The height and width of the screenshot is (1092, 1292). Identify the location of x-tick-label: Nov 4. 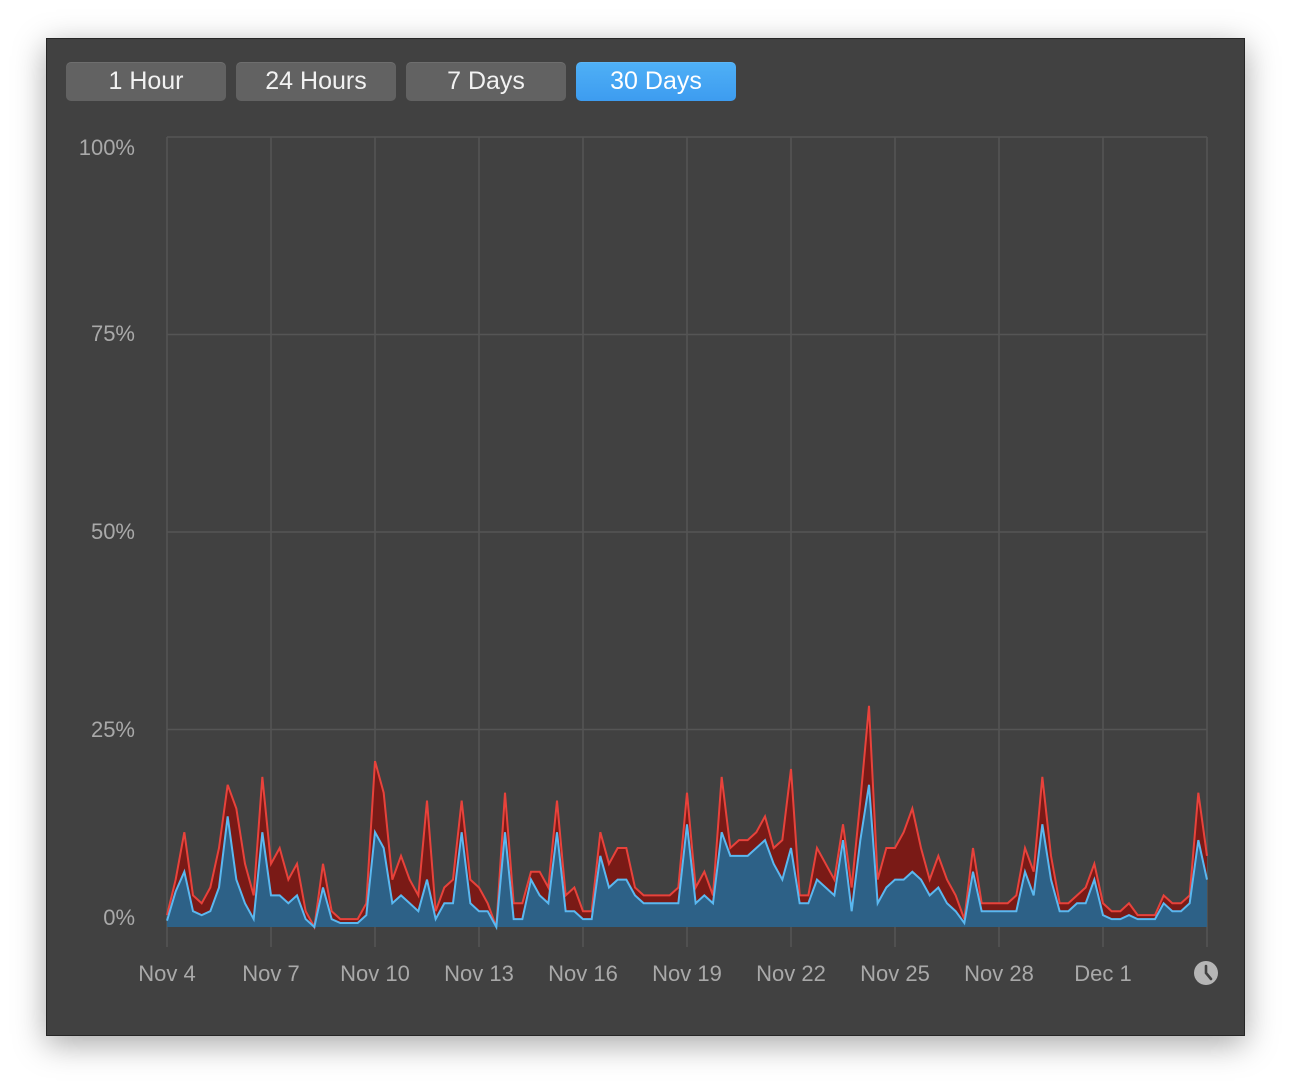
(166, 973).